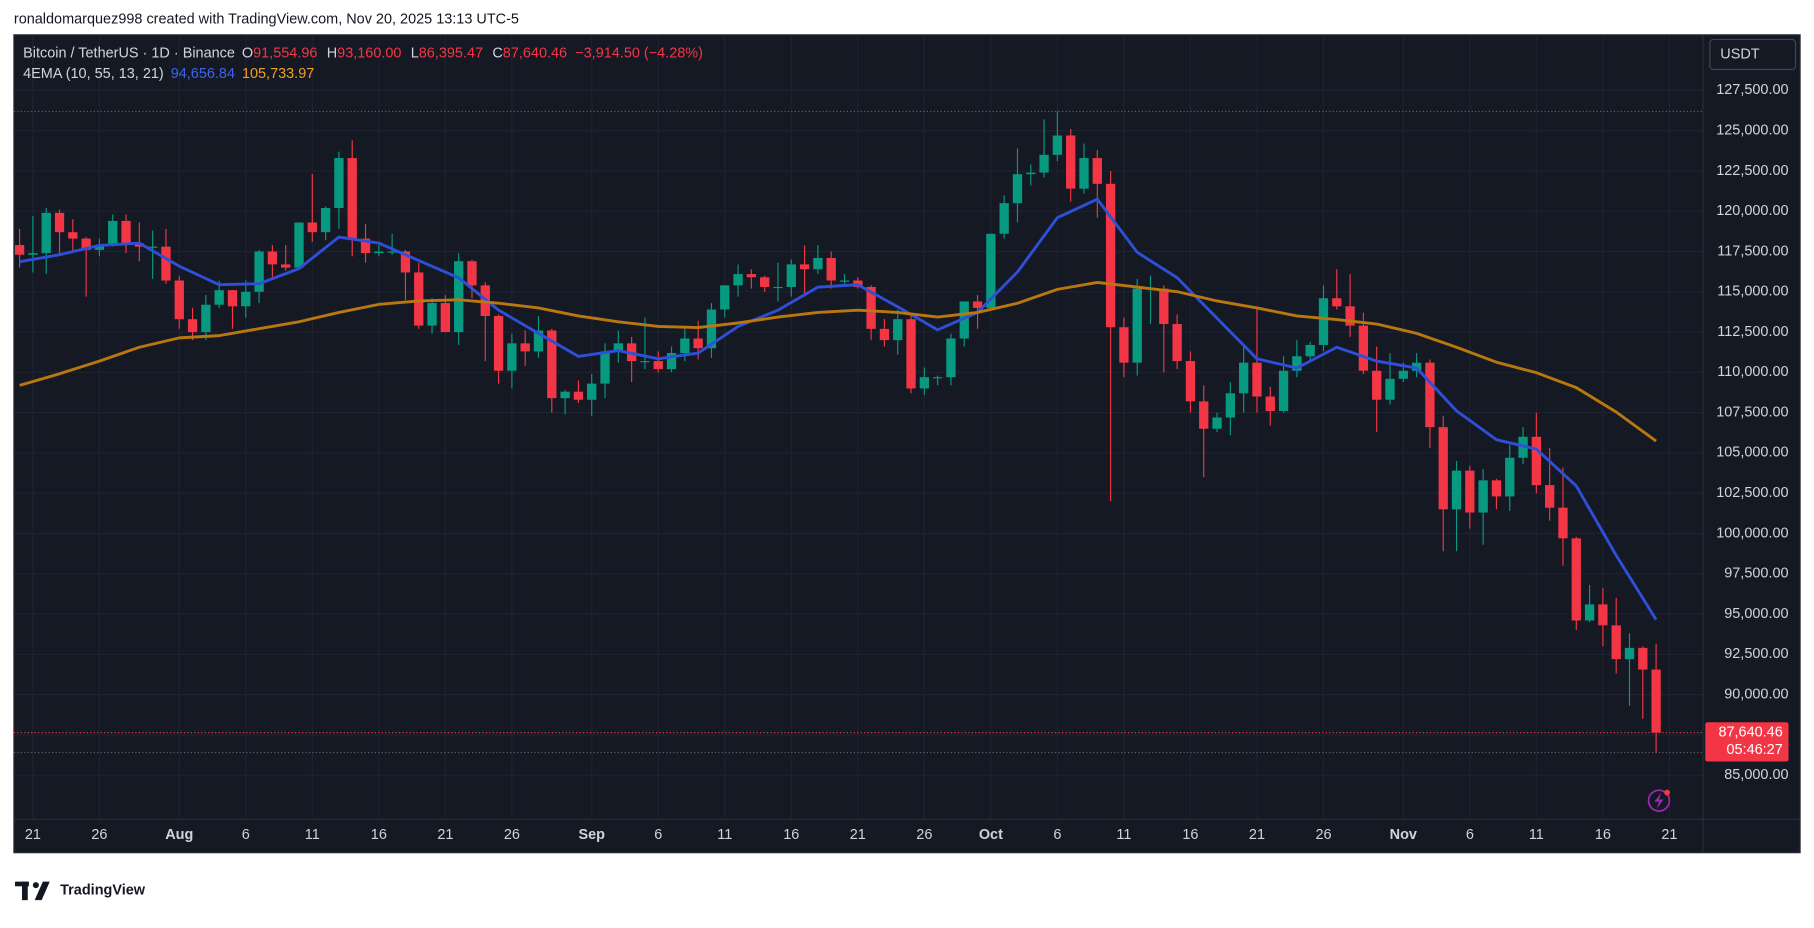 This screenshot has height=928, width=1814. Describe the element at coordinates (1752, 332) in the screenshot. I see `y-tick-label: 112,500.00` at that location.